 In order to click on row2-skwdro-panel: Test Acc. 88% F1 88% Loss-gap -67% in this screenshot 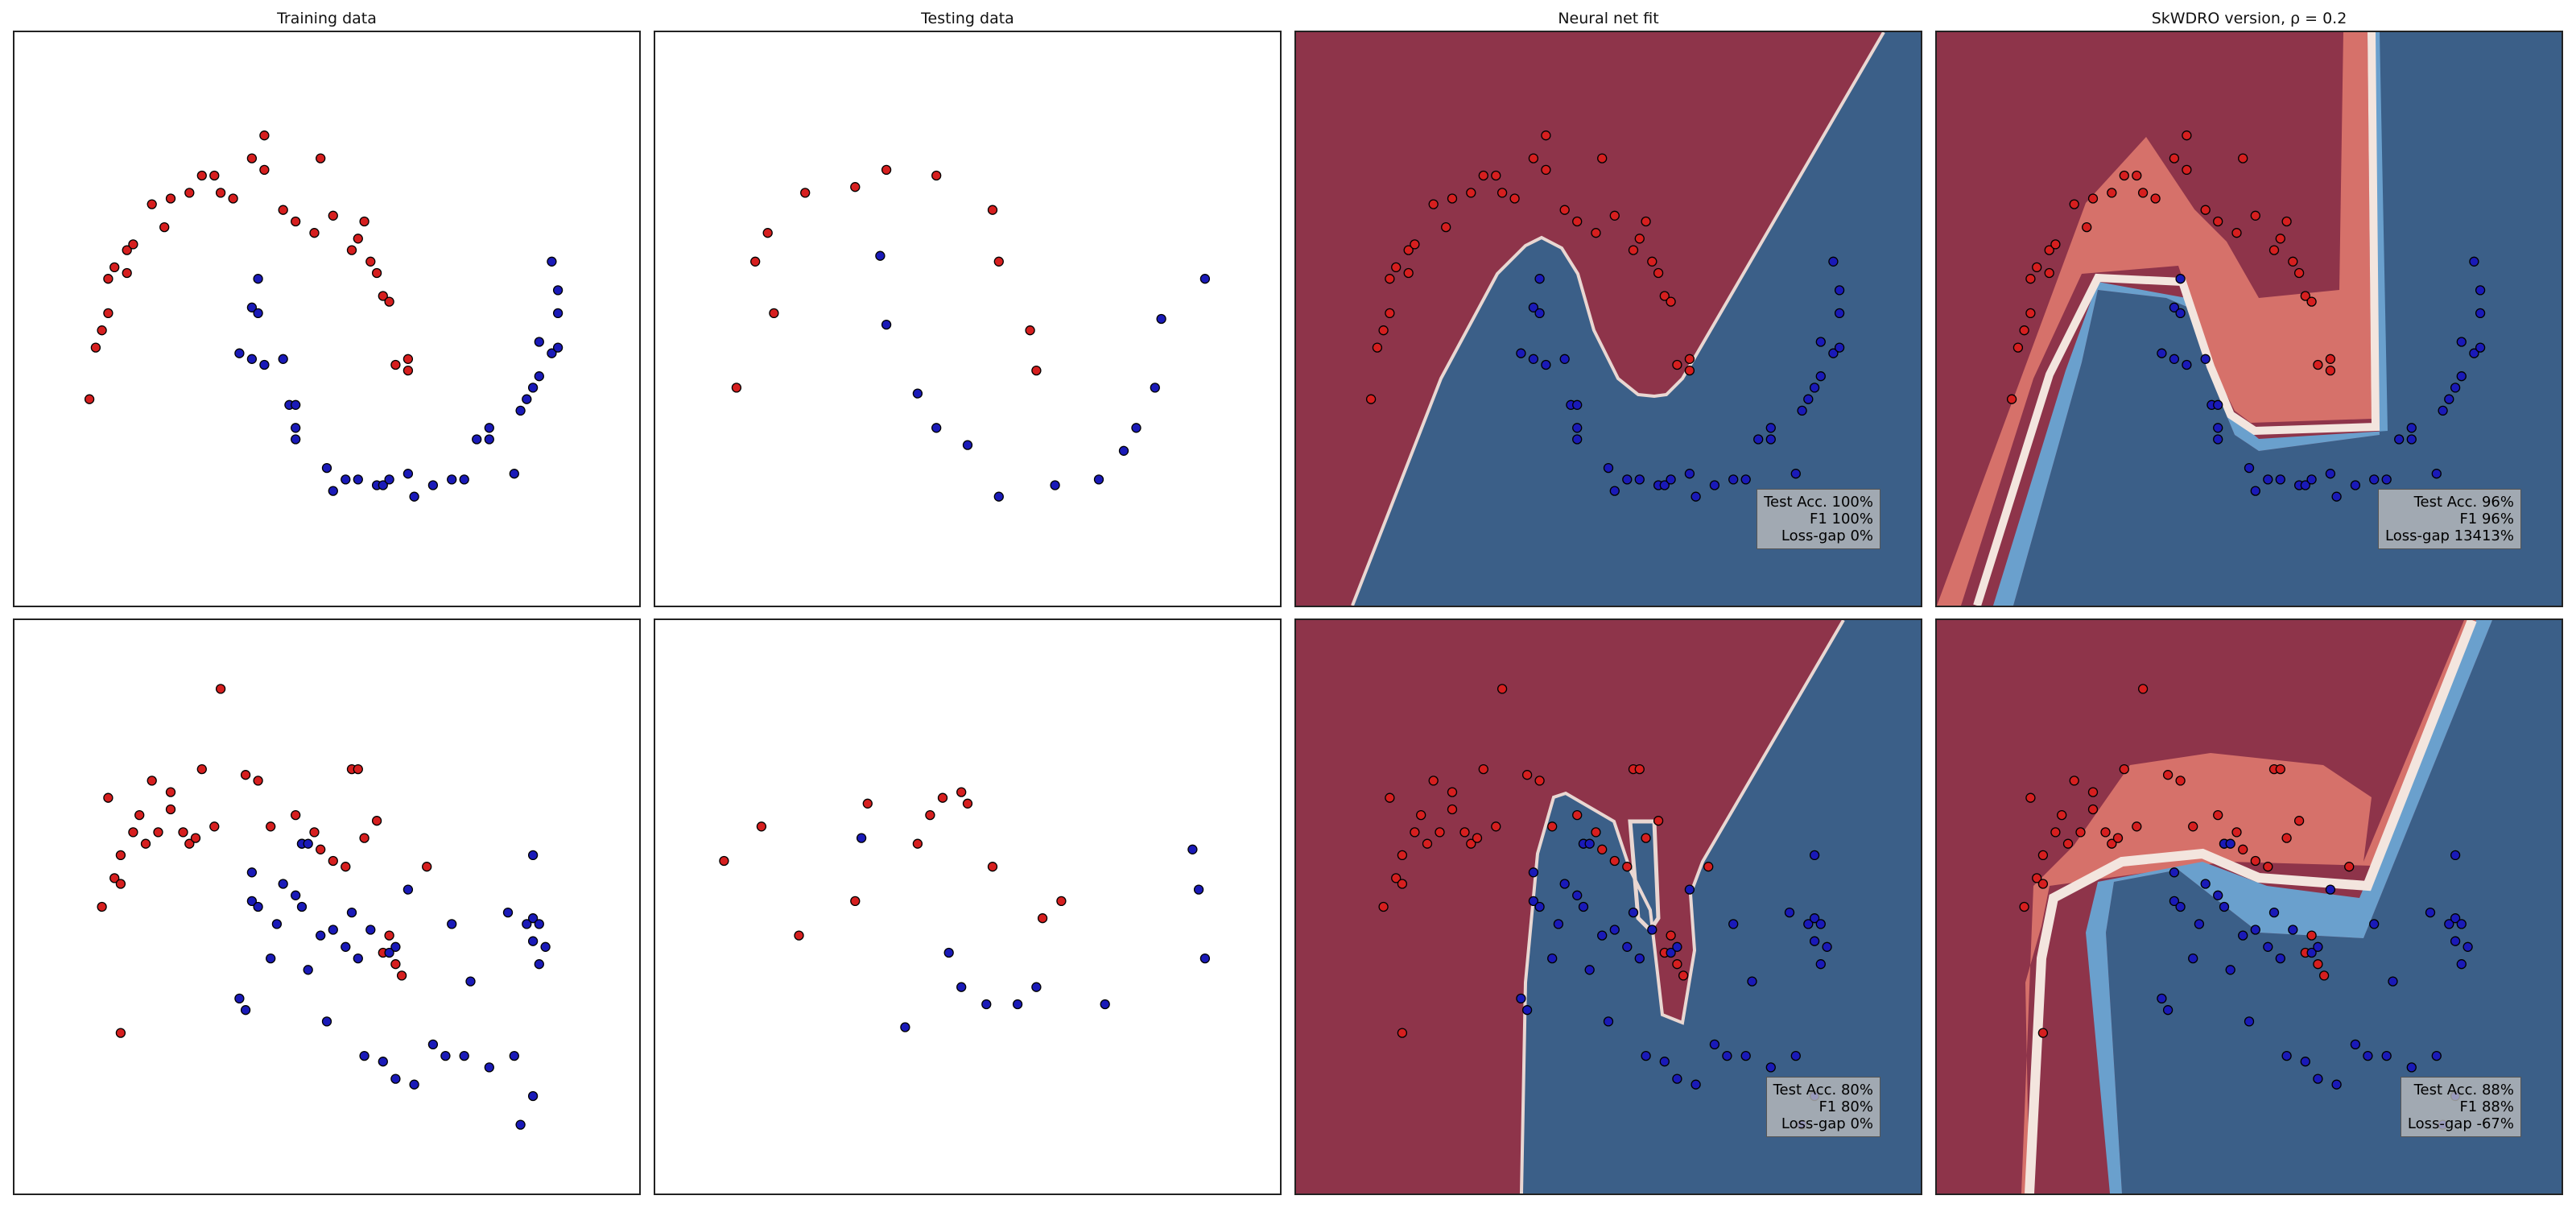, I will do `click(2249, 906)`.